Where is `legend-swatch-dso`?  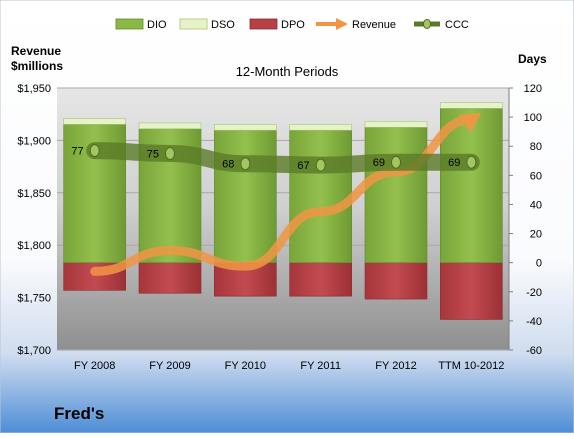 legend-swatch-dso is located at coordinates (193, 24).